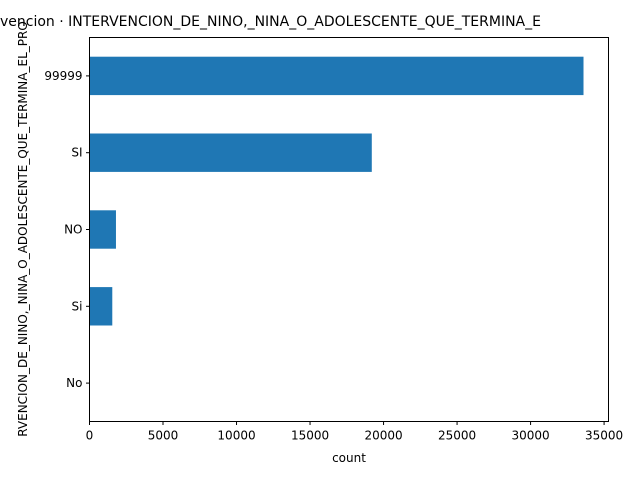 The width and height of the screenshot is (640, 480). What do you see at coordinates (74, 383) in the screenshot?
I see `y-tick-label: No` at bounding box center [74, 383].